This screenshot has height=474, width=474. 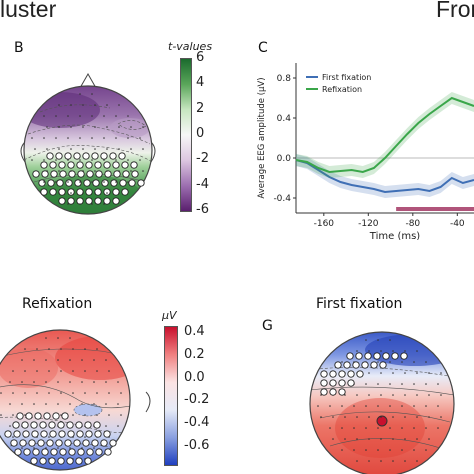 What do you see at coordinates (202, 184) in the screenshot?
I see `colorbar-tick-label: -4` at bounding box center [202, 184].